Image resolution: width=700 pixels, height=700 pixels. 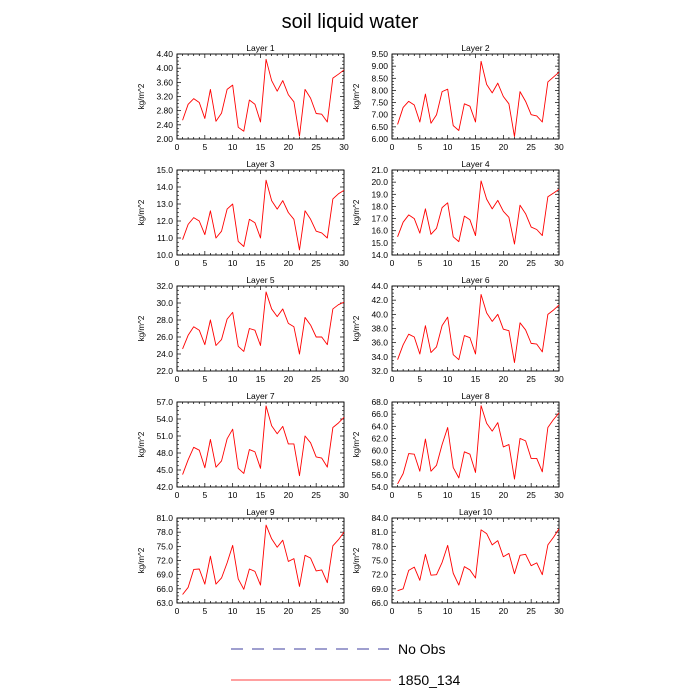 I want to click on layer-6-ytick-label: 34.0, so click(x=379, y=357).